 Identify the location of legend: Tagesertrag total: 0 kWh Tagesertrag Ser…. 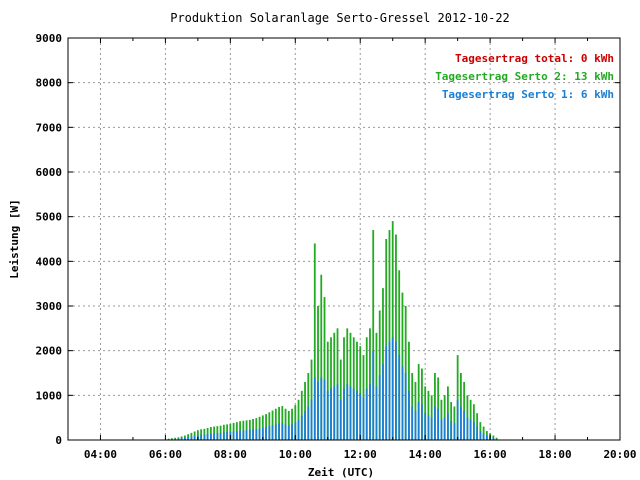
(524, 76).